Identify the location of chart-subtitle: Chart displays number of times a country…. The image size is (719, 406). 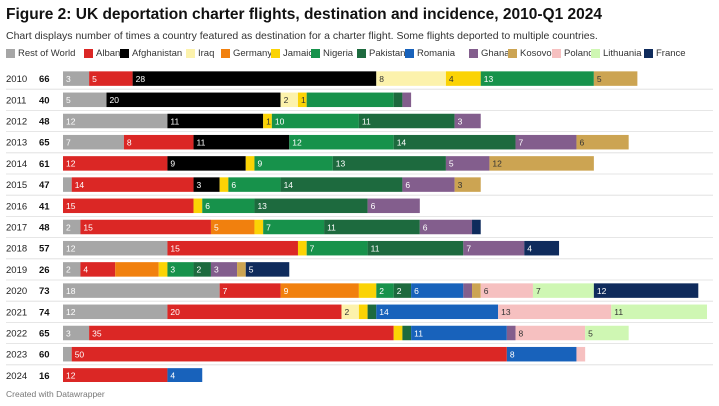
(302, 36).